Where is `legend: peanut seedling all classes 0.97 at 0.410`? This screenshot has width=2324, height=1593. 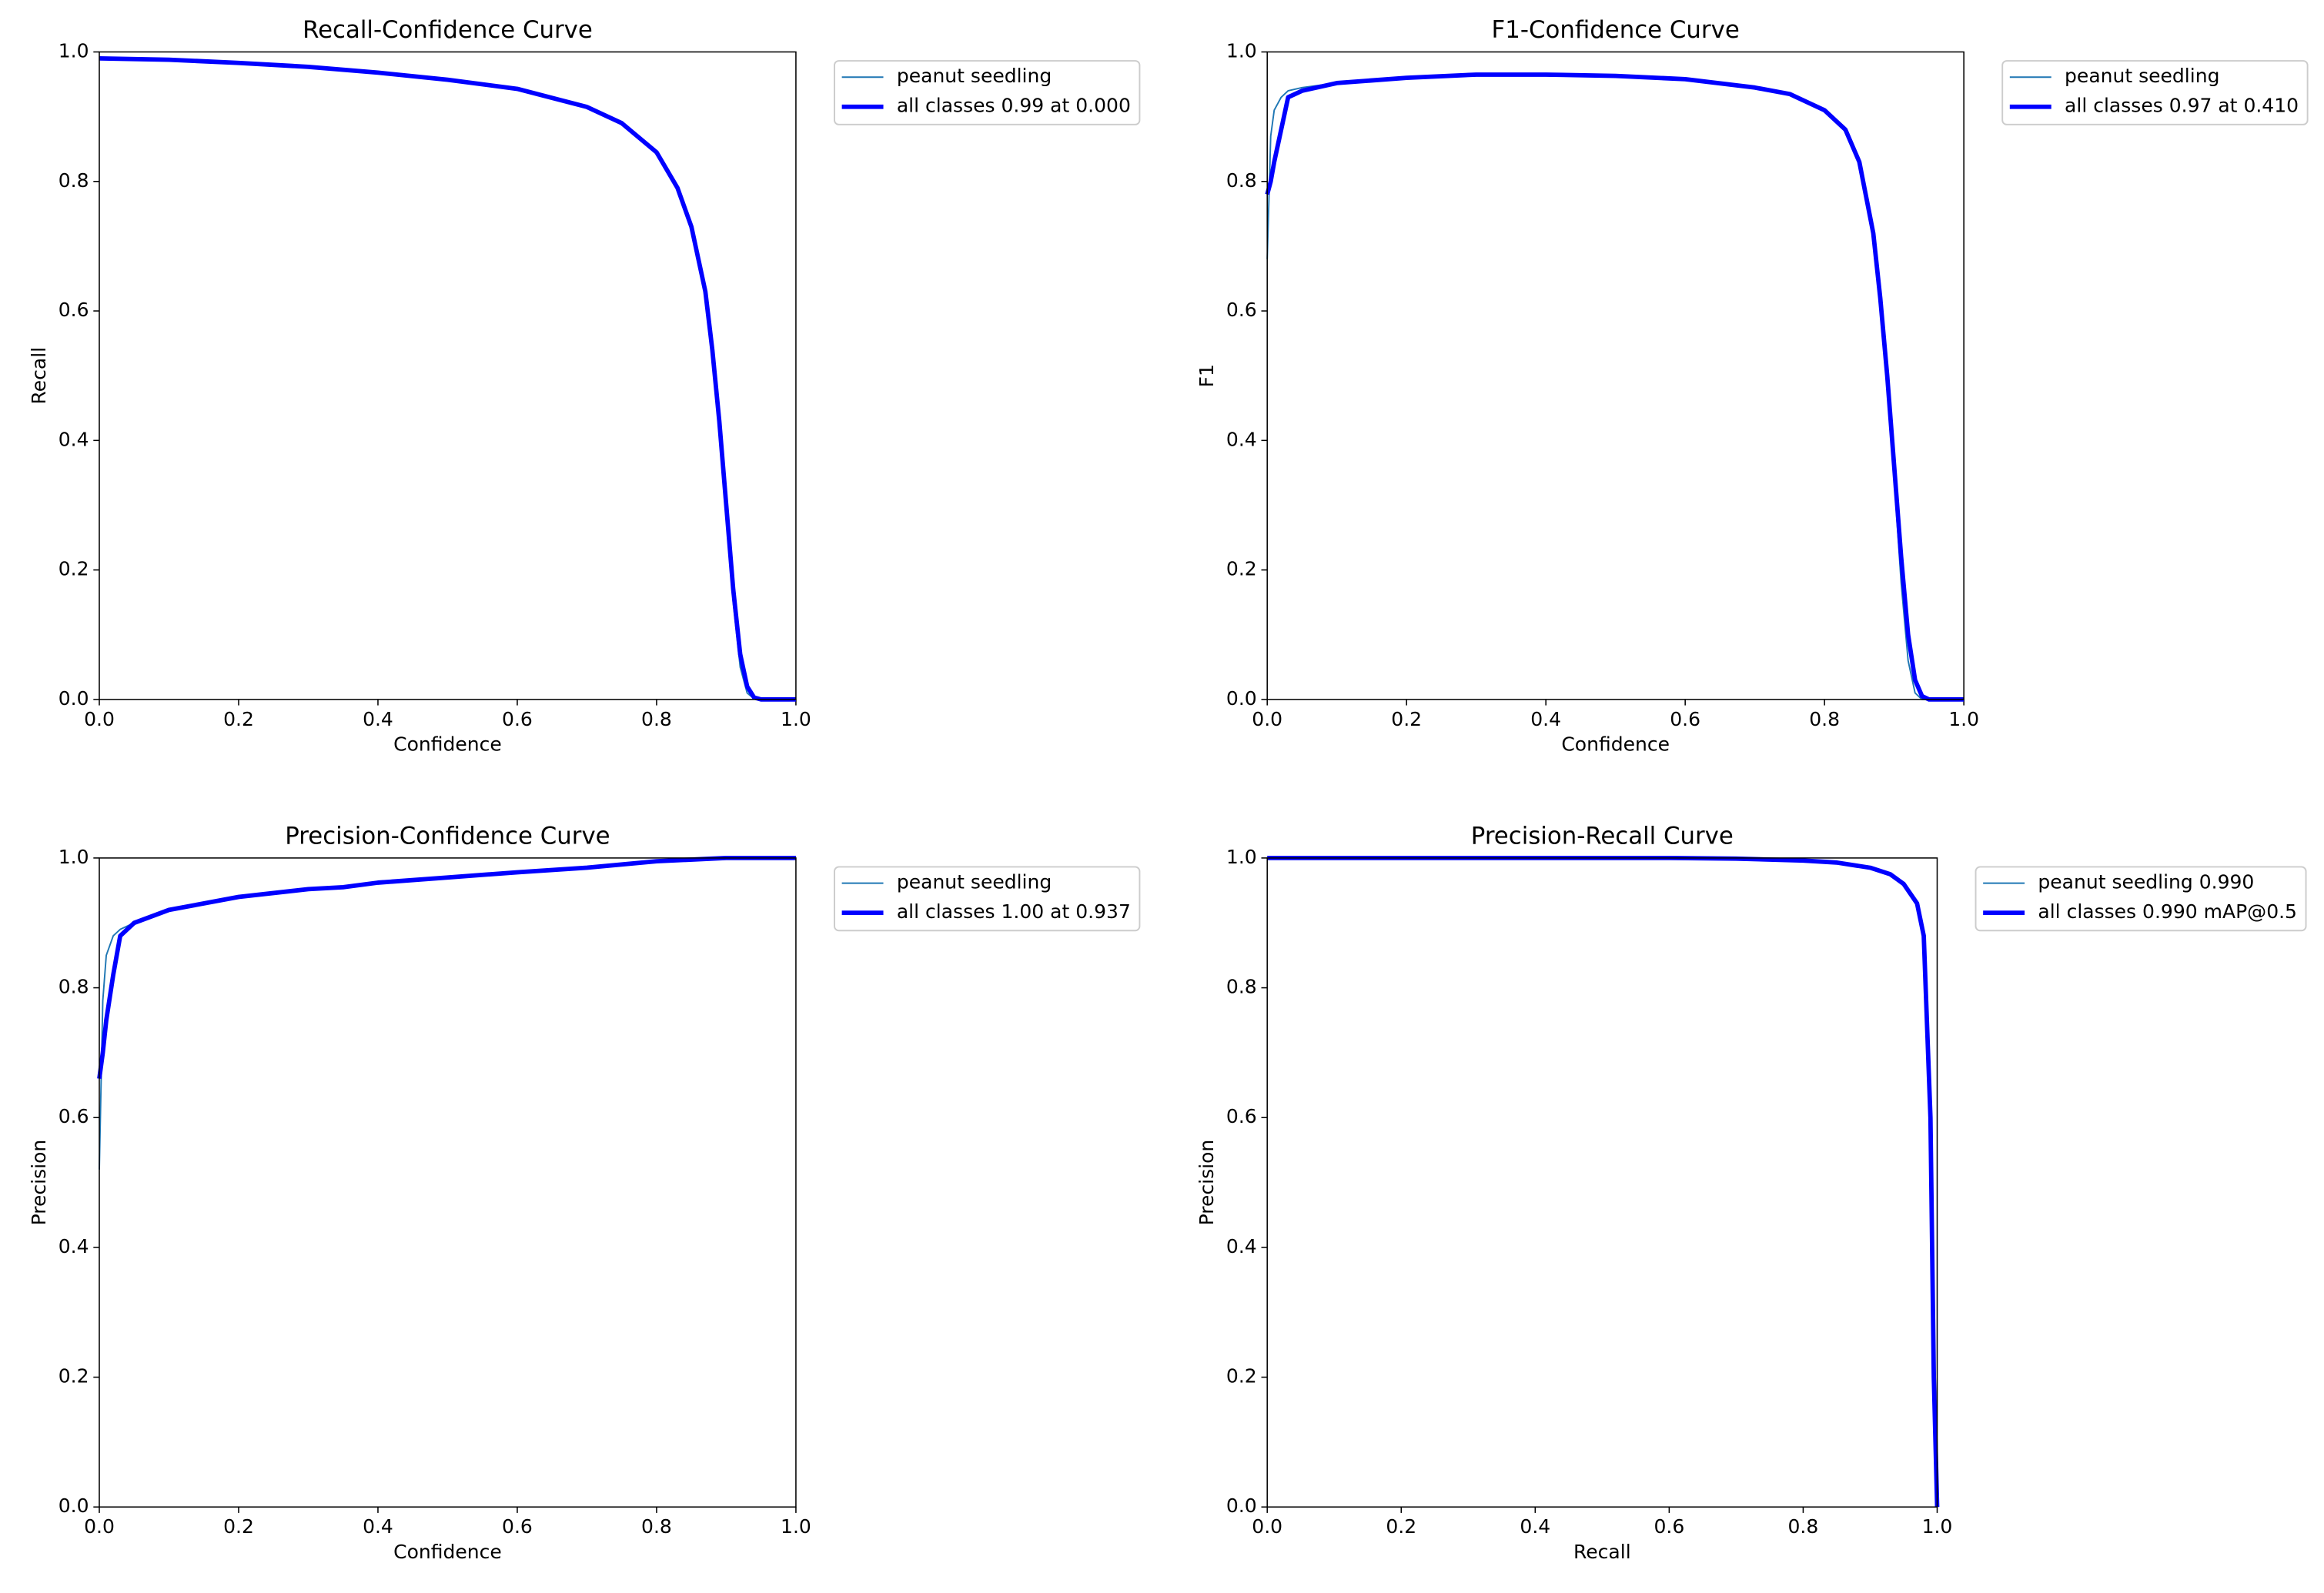 legend: peanut seedling all classes 0.97 at 0.410 is located at coordinates (2155, 92).